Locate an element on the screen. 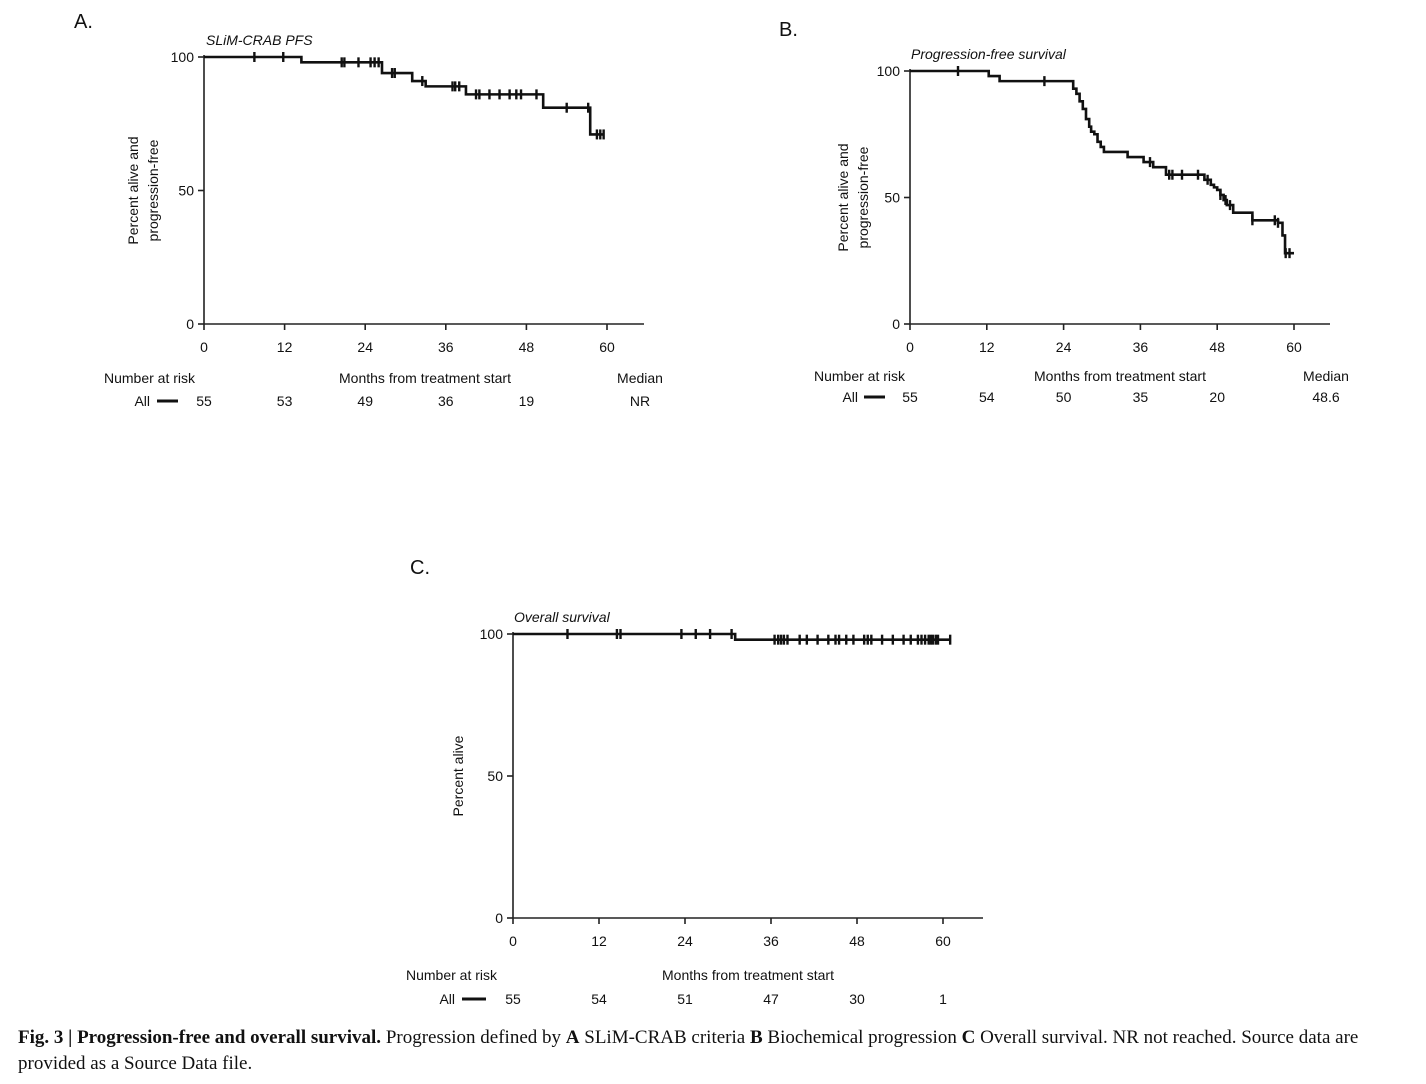 This screenshot has height=1084, width=1426. risk-count: 51 is located at coordinates (685, 999).